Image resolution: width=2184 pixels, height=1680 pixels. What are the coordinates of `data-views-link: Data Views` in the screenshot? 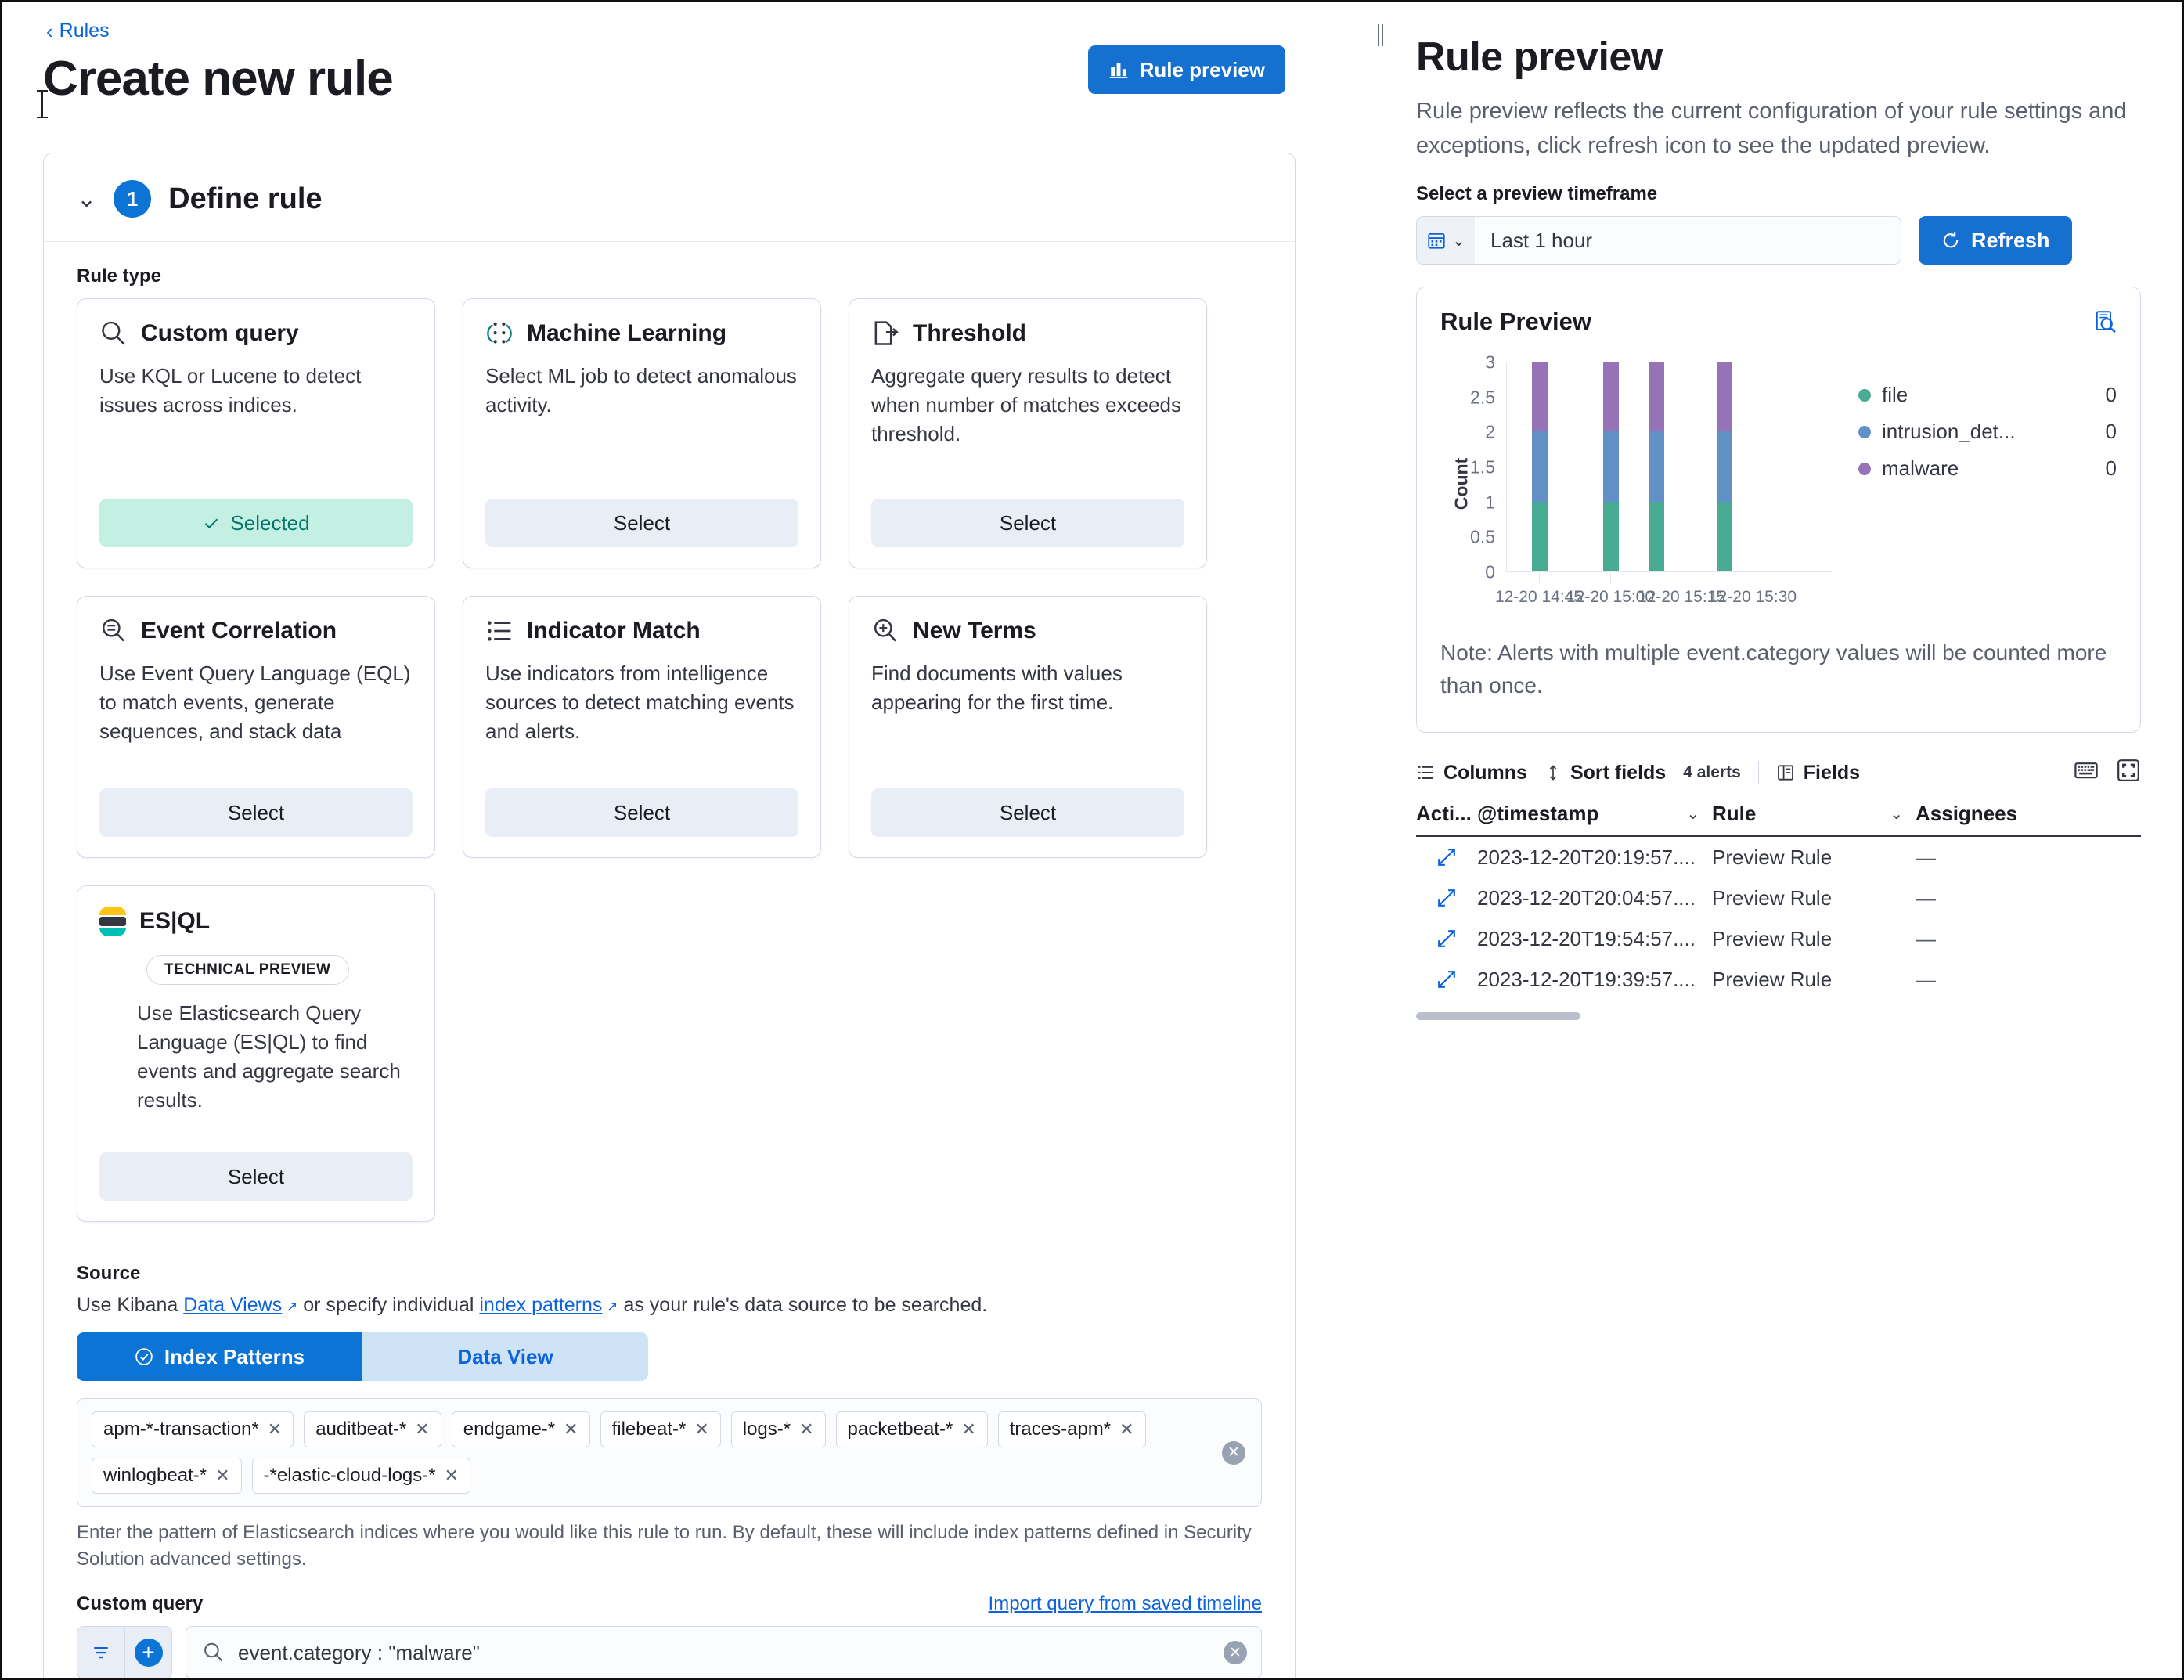 It's located at (233, 1305).